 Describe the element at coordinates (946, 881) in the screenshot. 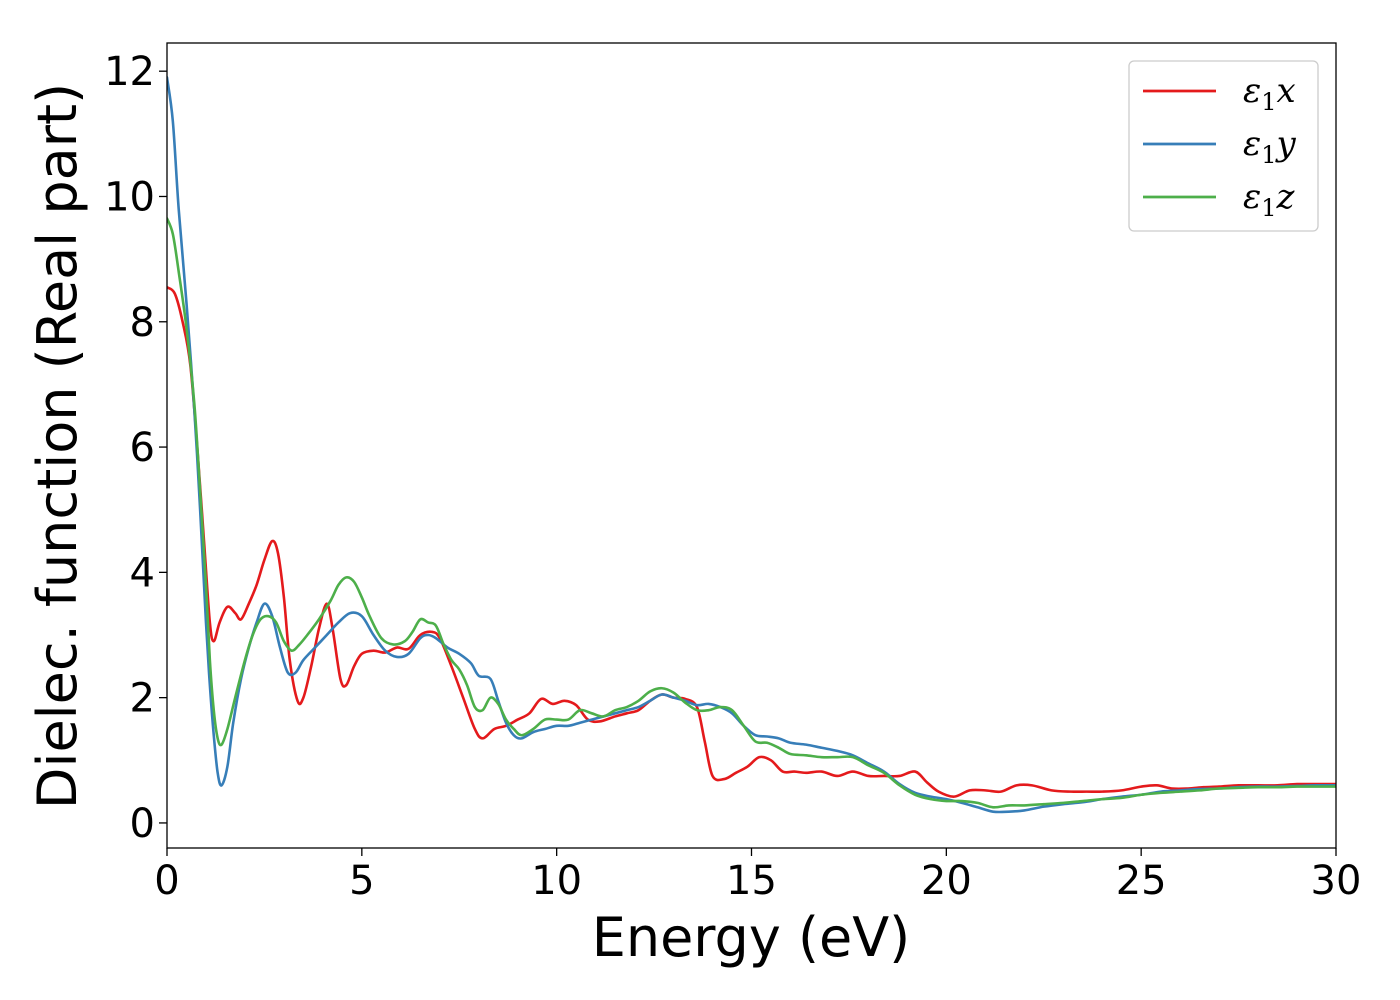

I see `x-tick-label: 20` at that location.